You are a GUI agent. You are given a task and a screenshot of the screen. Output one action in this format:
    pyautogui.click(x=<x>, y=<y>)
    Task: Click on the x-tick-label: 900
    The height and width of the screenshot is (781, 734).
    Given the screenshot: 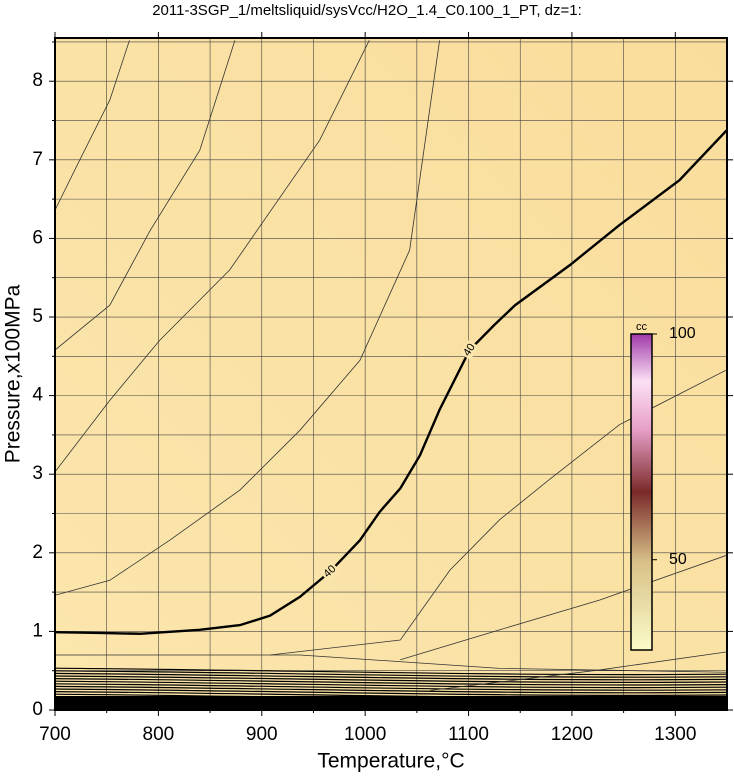 What is the action you would take?
    pyautogui.click(x=262, y=734)
    